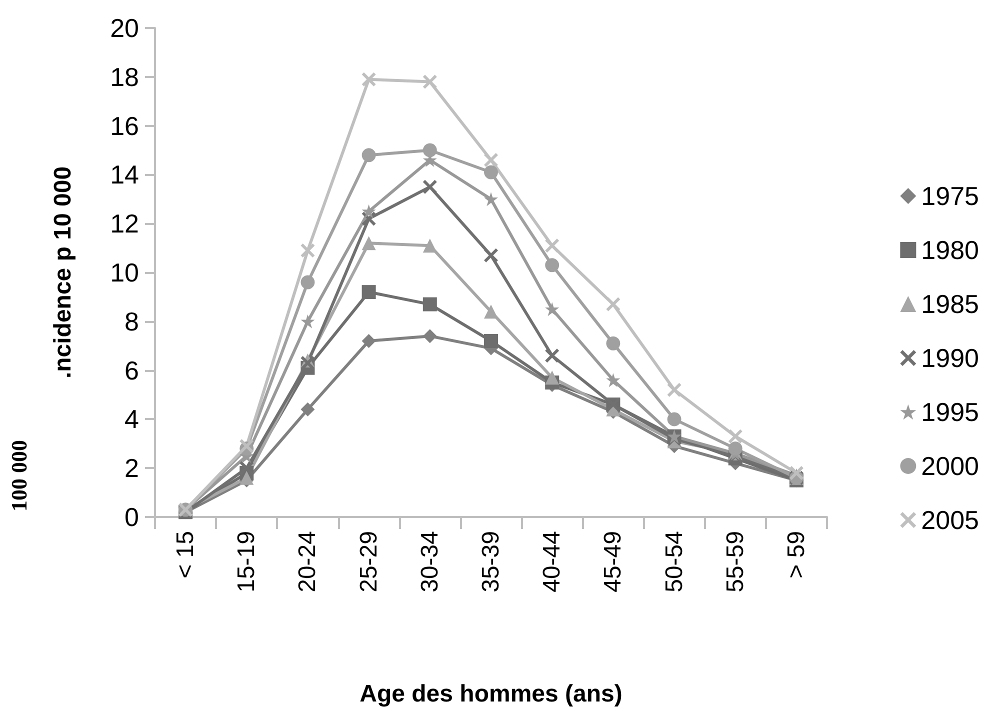 The height and width of the screenshot is (716, 994). What do you see at coordinates (950, 250) in the screenshot?
I see `legend-label: 1980` at bounding box center [950, 250].